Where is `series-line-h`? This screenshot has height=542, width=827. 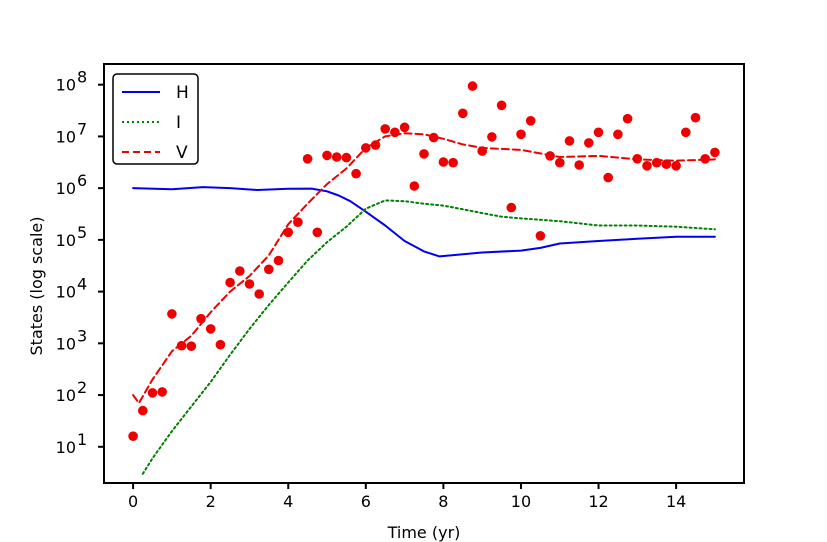 series-line-h is located at coordinates (424, 222).